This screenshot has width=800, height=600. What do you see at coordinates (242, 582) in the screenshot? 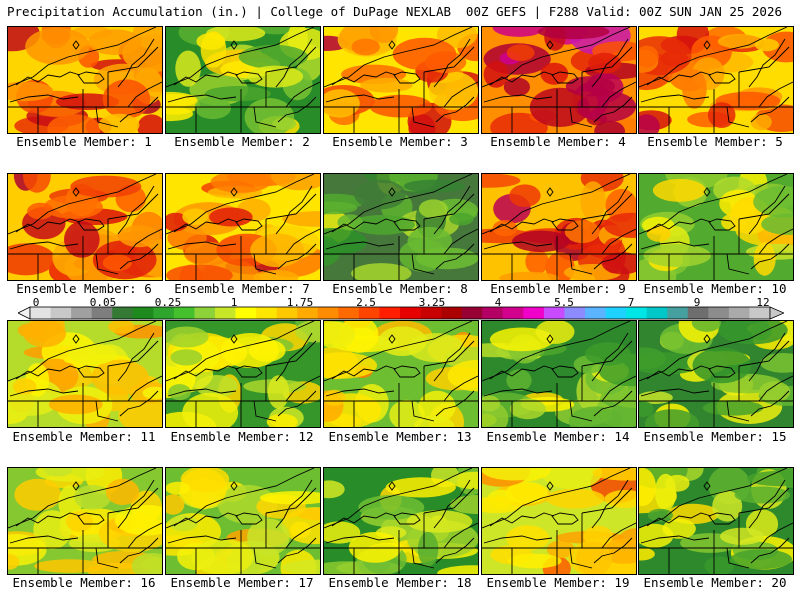
I see `member-caption: Ensemble Member: 17` at bounding box center [242, 582].